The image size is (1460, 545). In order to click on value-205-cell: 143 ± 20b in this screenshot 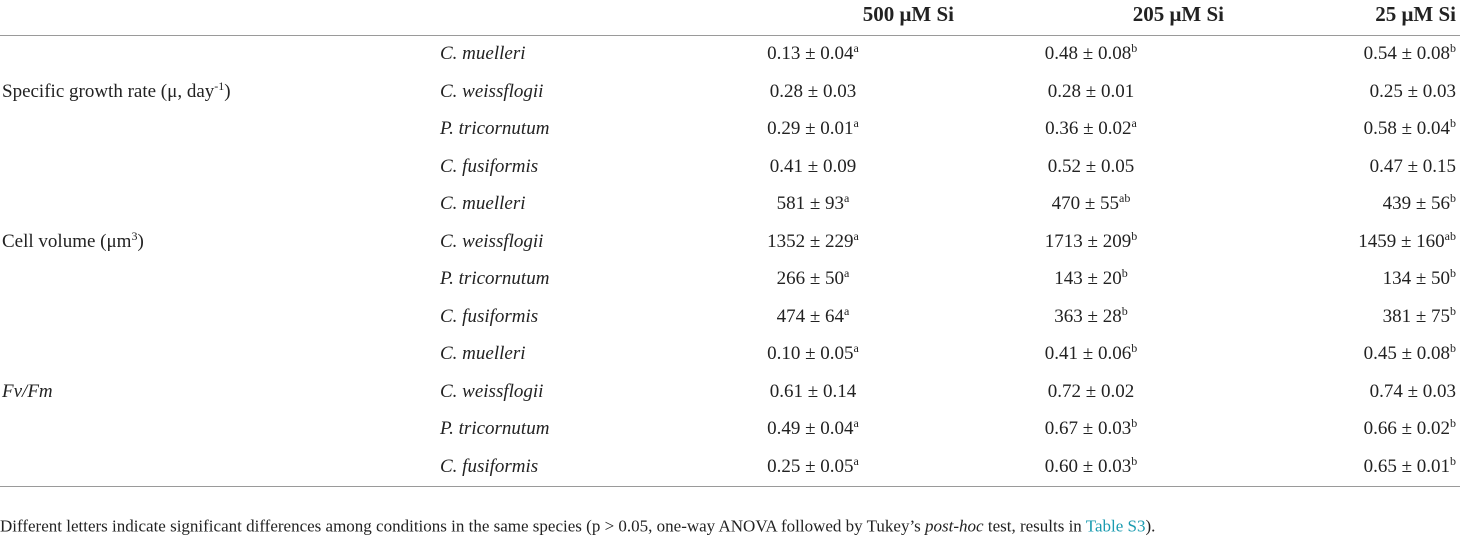, I will do `click(1109, 280)`.